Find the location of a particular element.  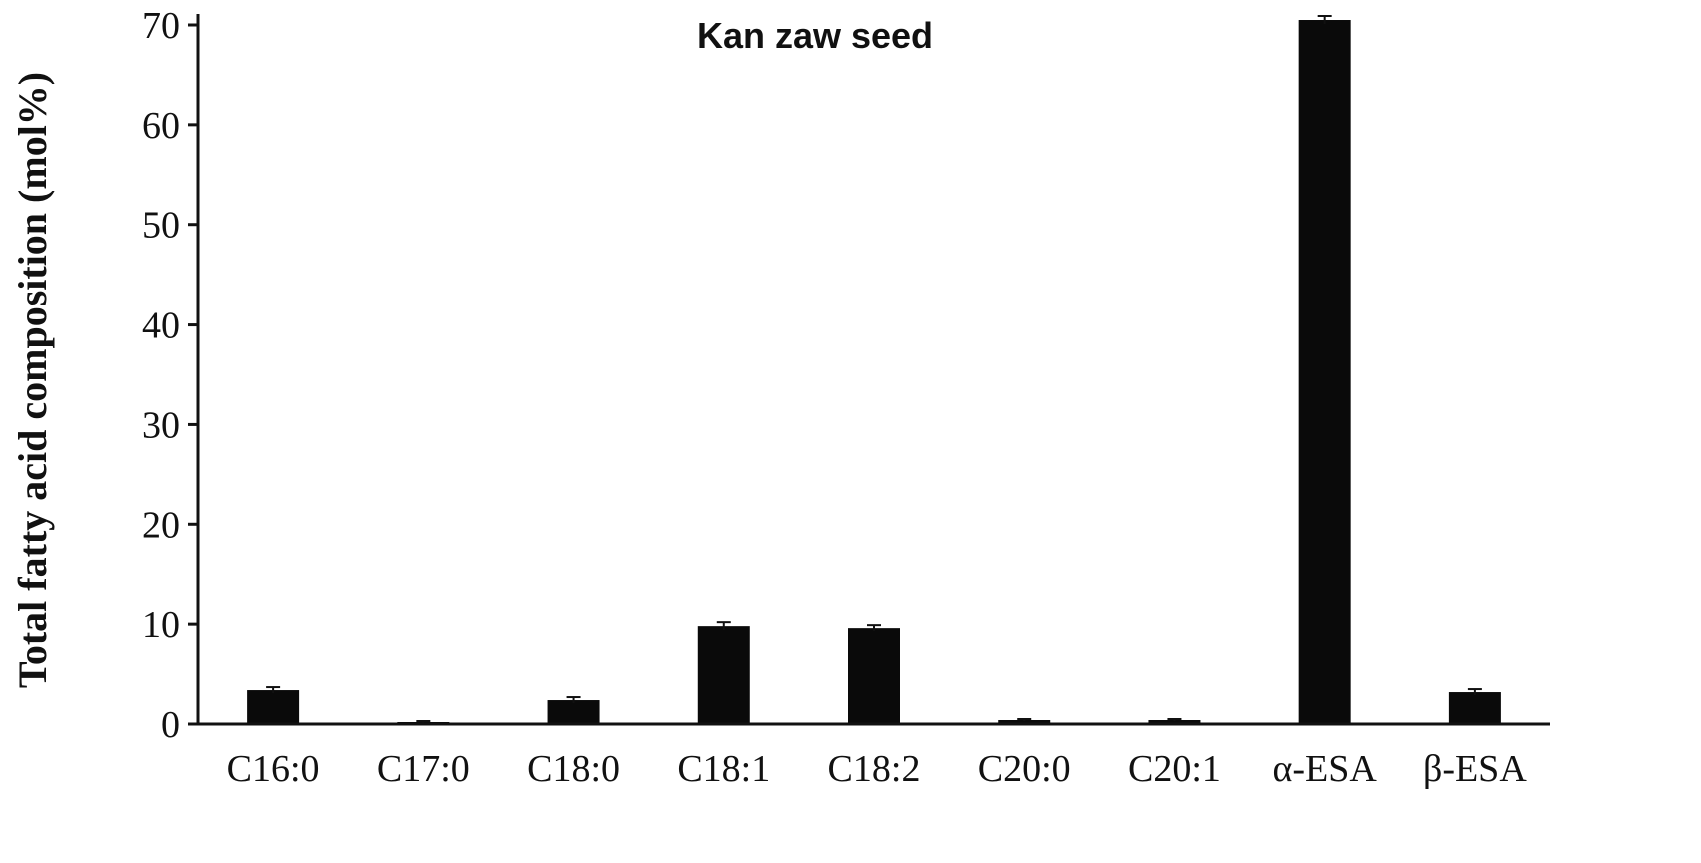

y-axis-ticks: 0 10 20 30 40 50 60 70 is located at coordinates (170, 375).